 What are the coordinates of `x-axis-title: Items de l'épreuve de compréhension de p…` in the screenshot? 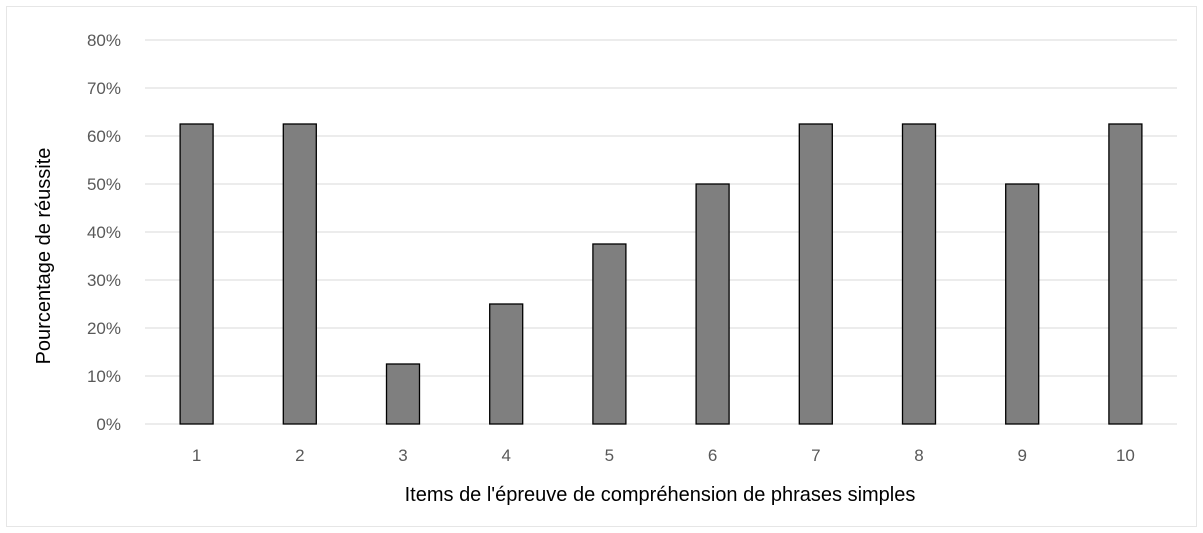 It's located at (660, 495).